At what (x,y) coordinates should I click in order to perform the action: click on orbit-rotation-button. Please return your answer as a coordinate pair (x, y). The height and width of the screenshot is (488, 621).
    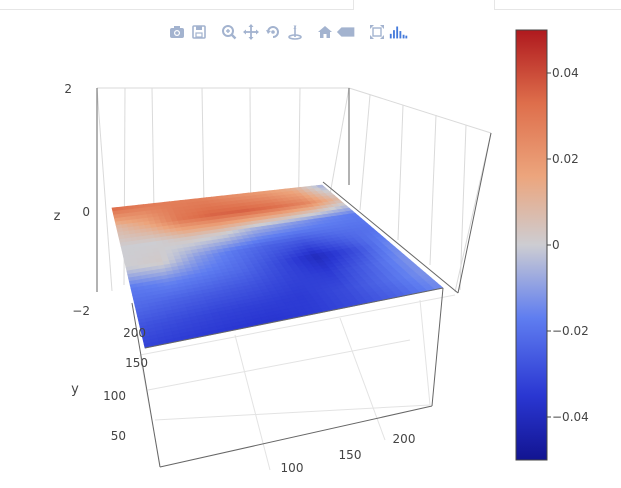
    Looking at the image, I should click on (273, 32).